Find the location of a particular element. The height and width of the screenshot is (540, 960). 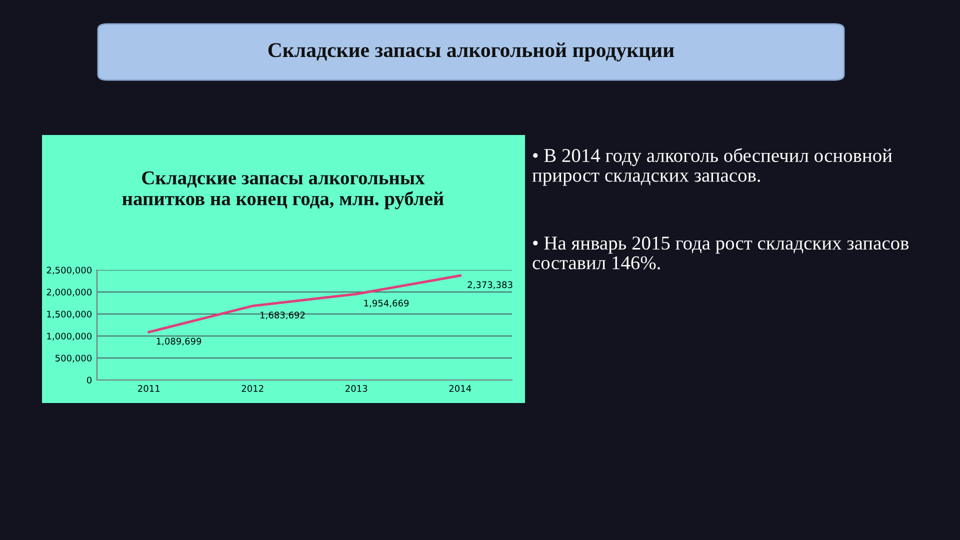

y-tick-label: 0 is located at coordinates (89, 380).